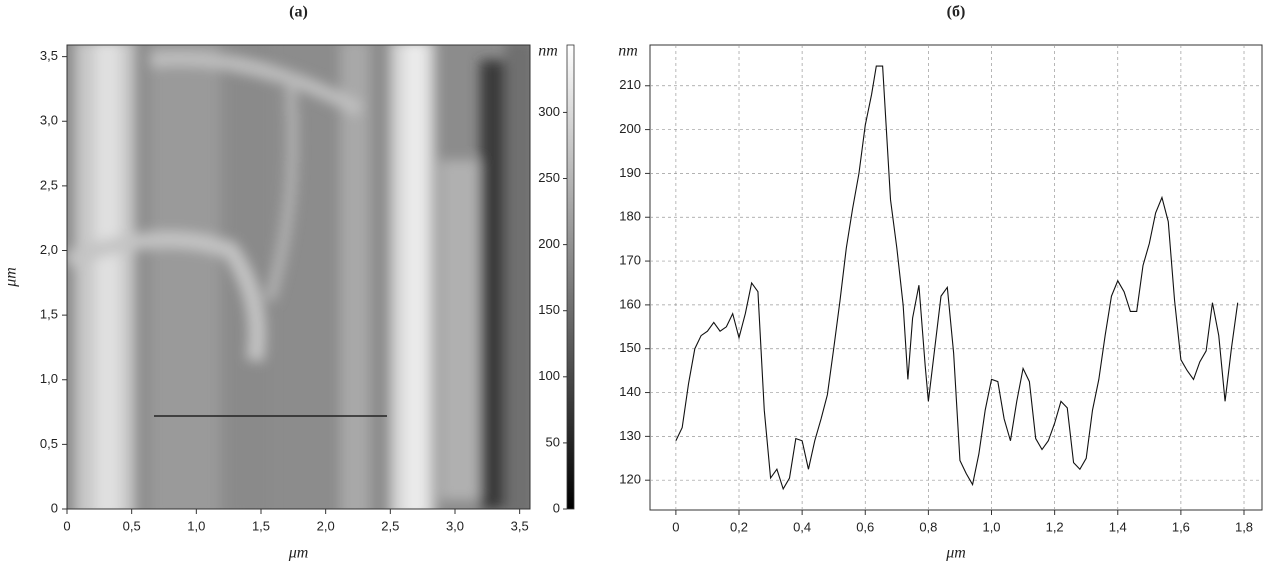 This screenshot has width=1271, height=572. I want to click on x-tick-label: 1,8, so click(1244, 526).